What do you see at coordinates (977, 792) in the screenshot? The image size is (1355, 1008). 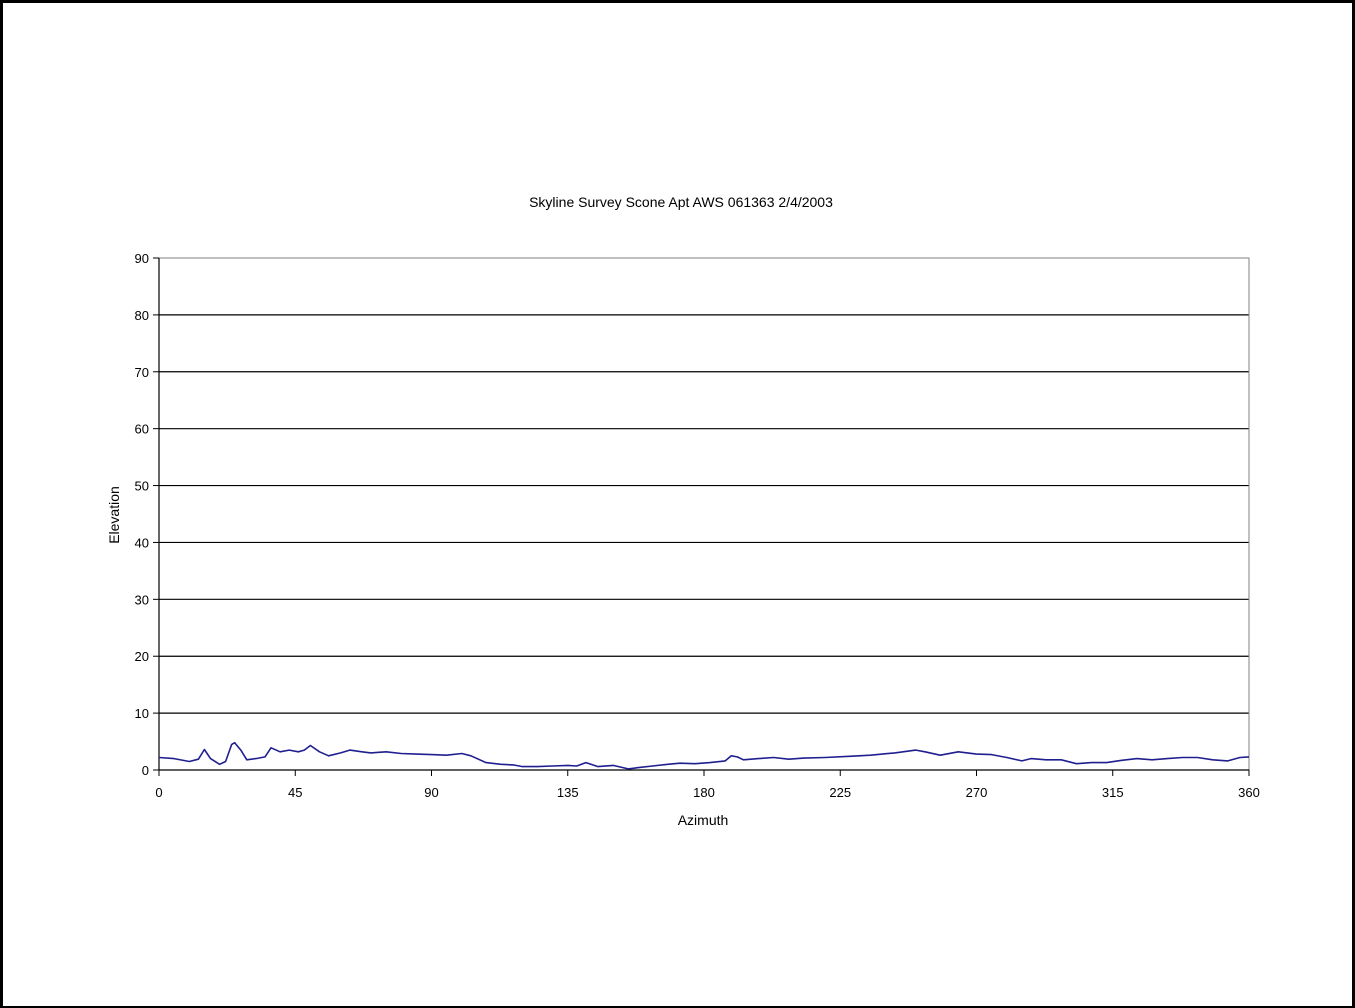 I see `x-tick-label-270: 270` at bounding box center [977, 792].